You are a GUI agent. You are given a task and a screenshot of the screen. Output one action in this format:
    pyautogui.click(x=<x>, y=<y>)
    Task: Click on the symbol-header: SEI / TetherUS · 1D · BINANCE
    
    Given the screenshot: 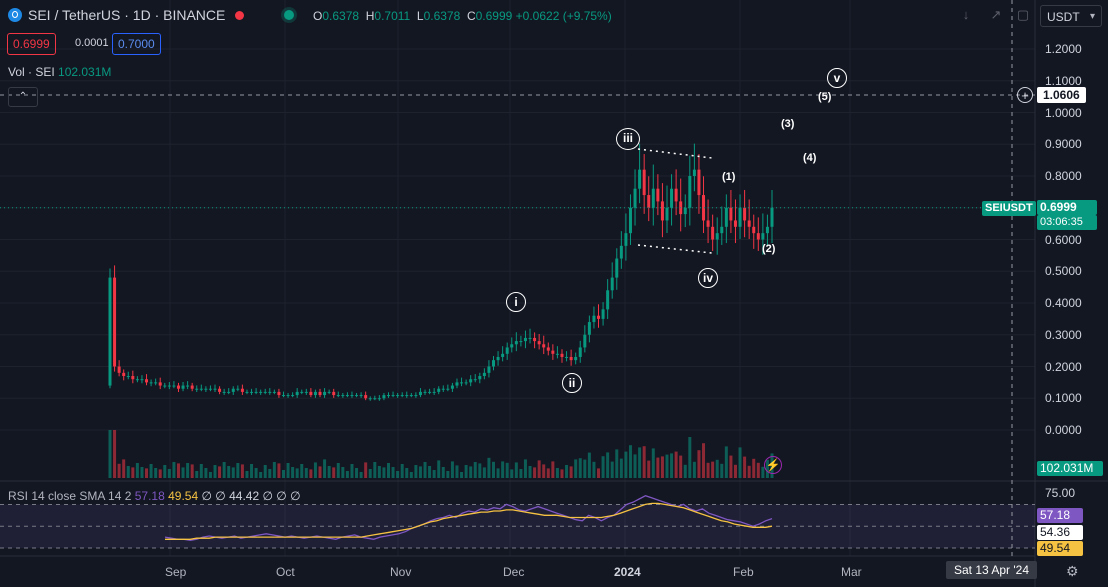 What is the action you would take?
    pyautogui.click(x=126, y=15)
    